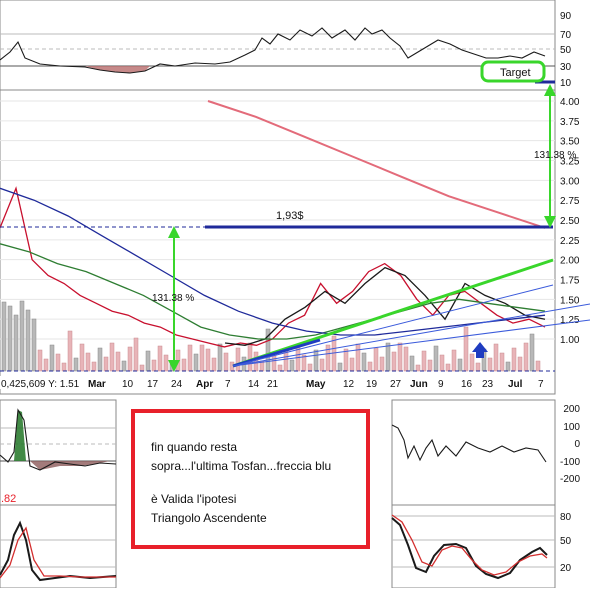 The width and height of the screenshot is (590, 593). I want to click on left-measure-arrow-up, so click(174, 232).